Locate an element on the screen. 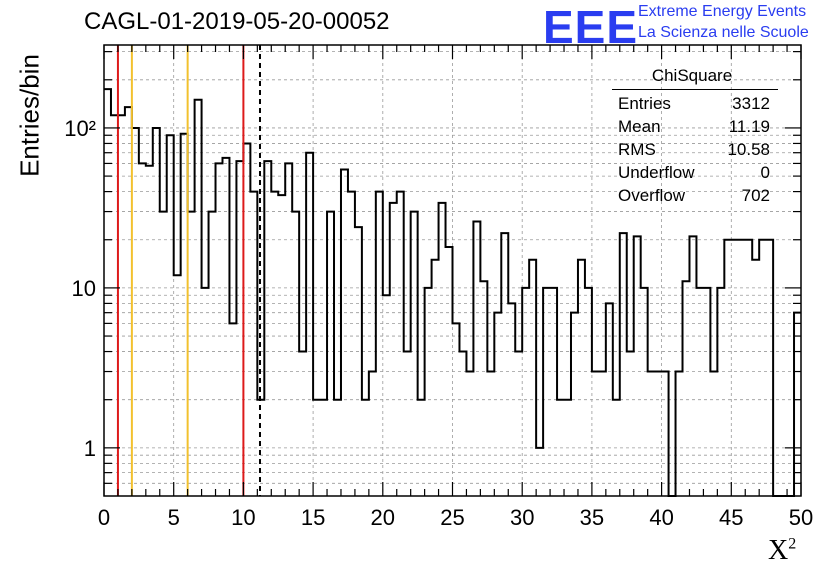 The width and height of the screenshot is (836, 572). stats-title: ChiSquare is located at coordinates (692, 75).